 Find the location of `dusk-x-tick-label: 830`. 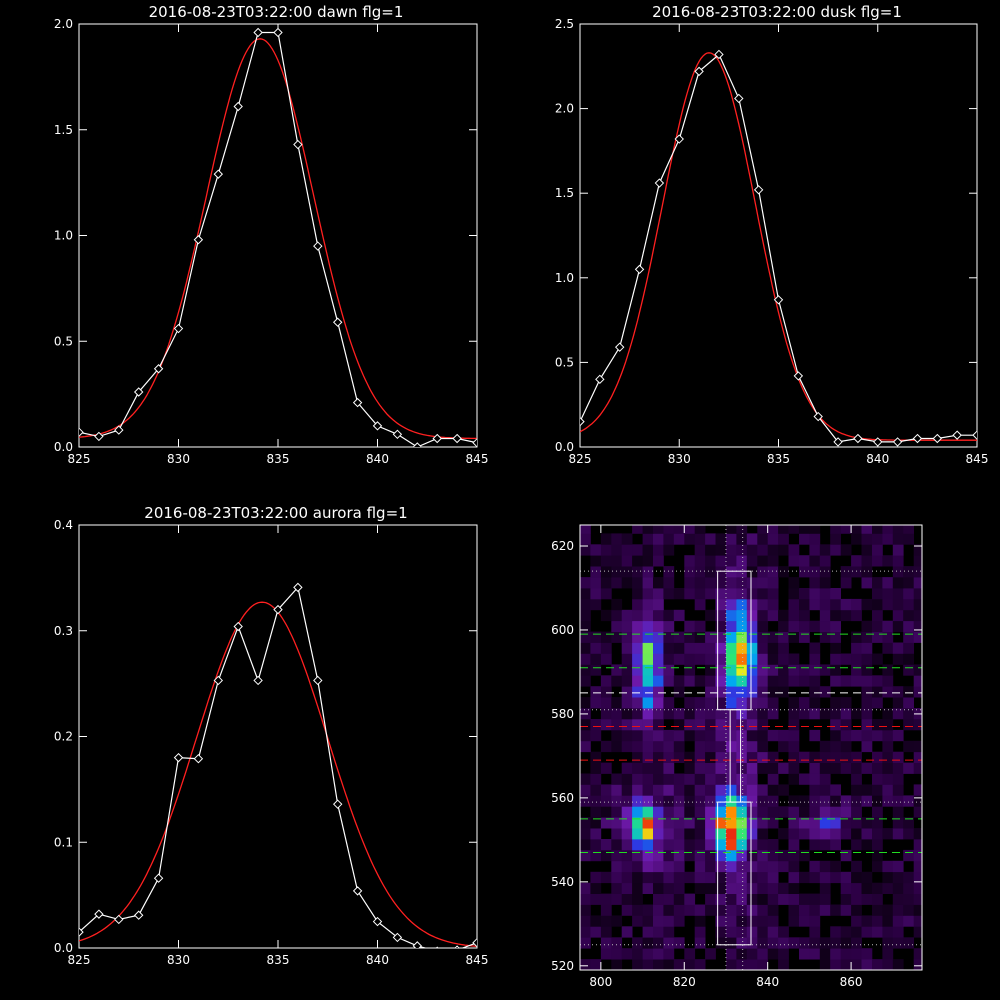

dusk-x-tick-label: 830 is located at coordinates (679, 459).